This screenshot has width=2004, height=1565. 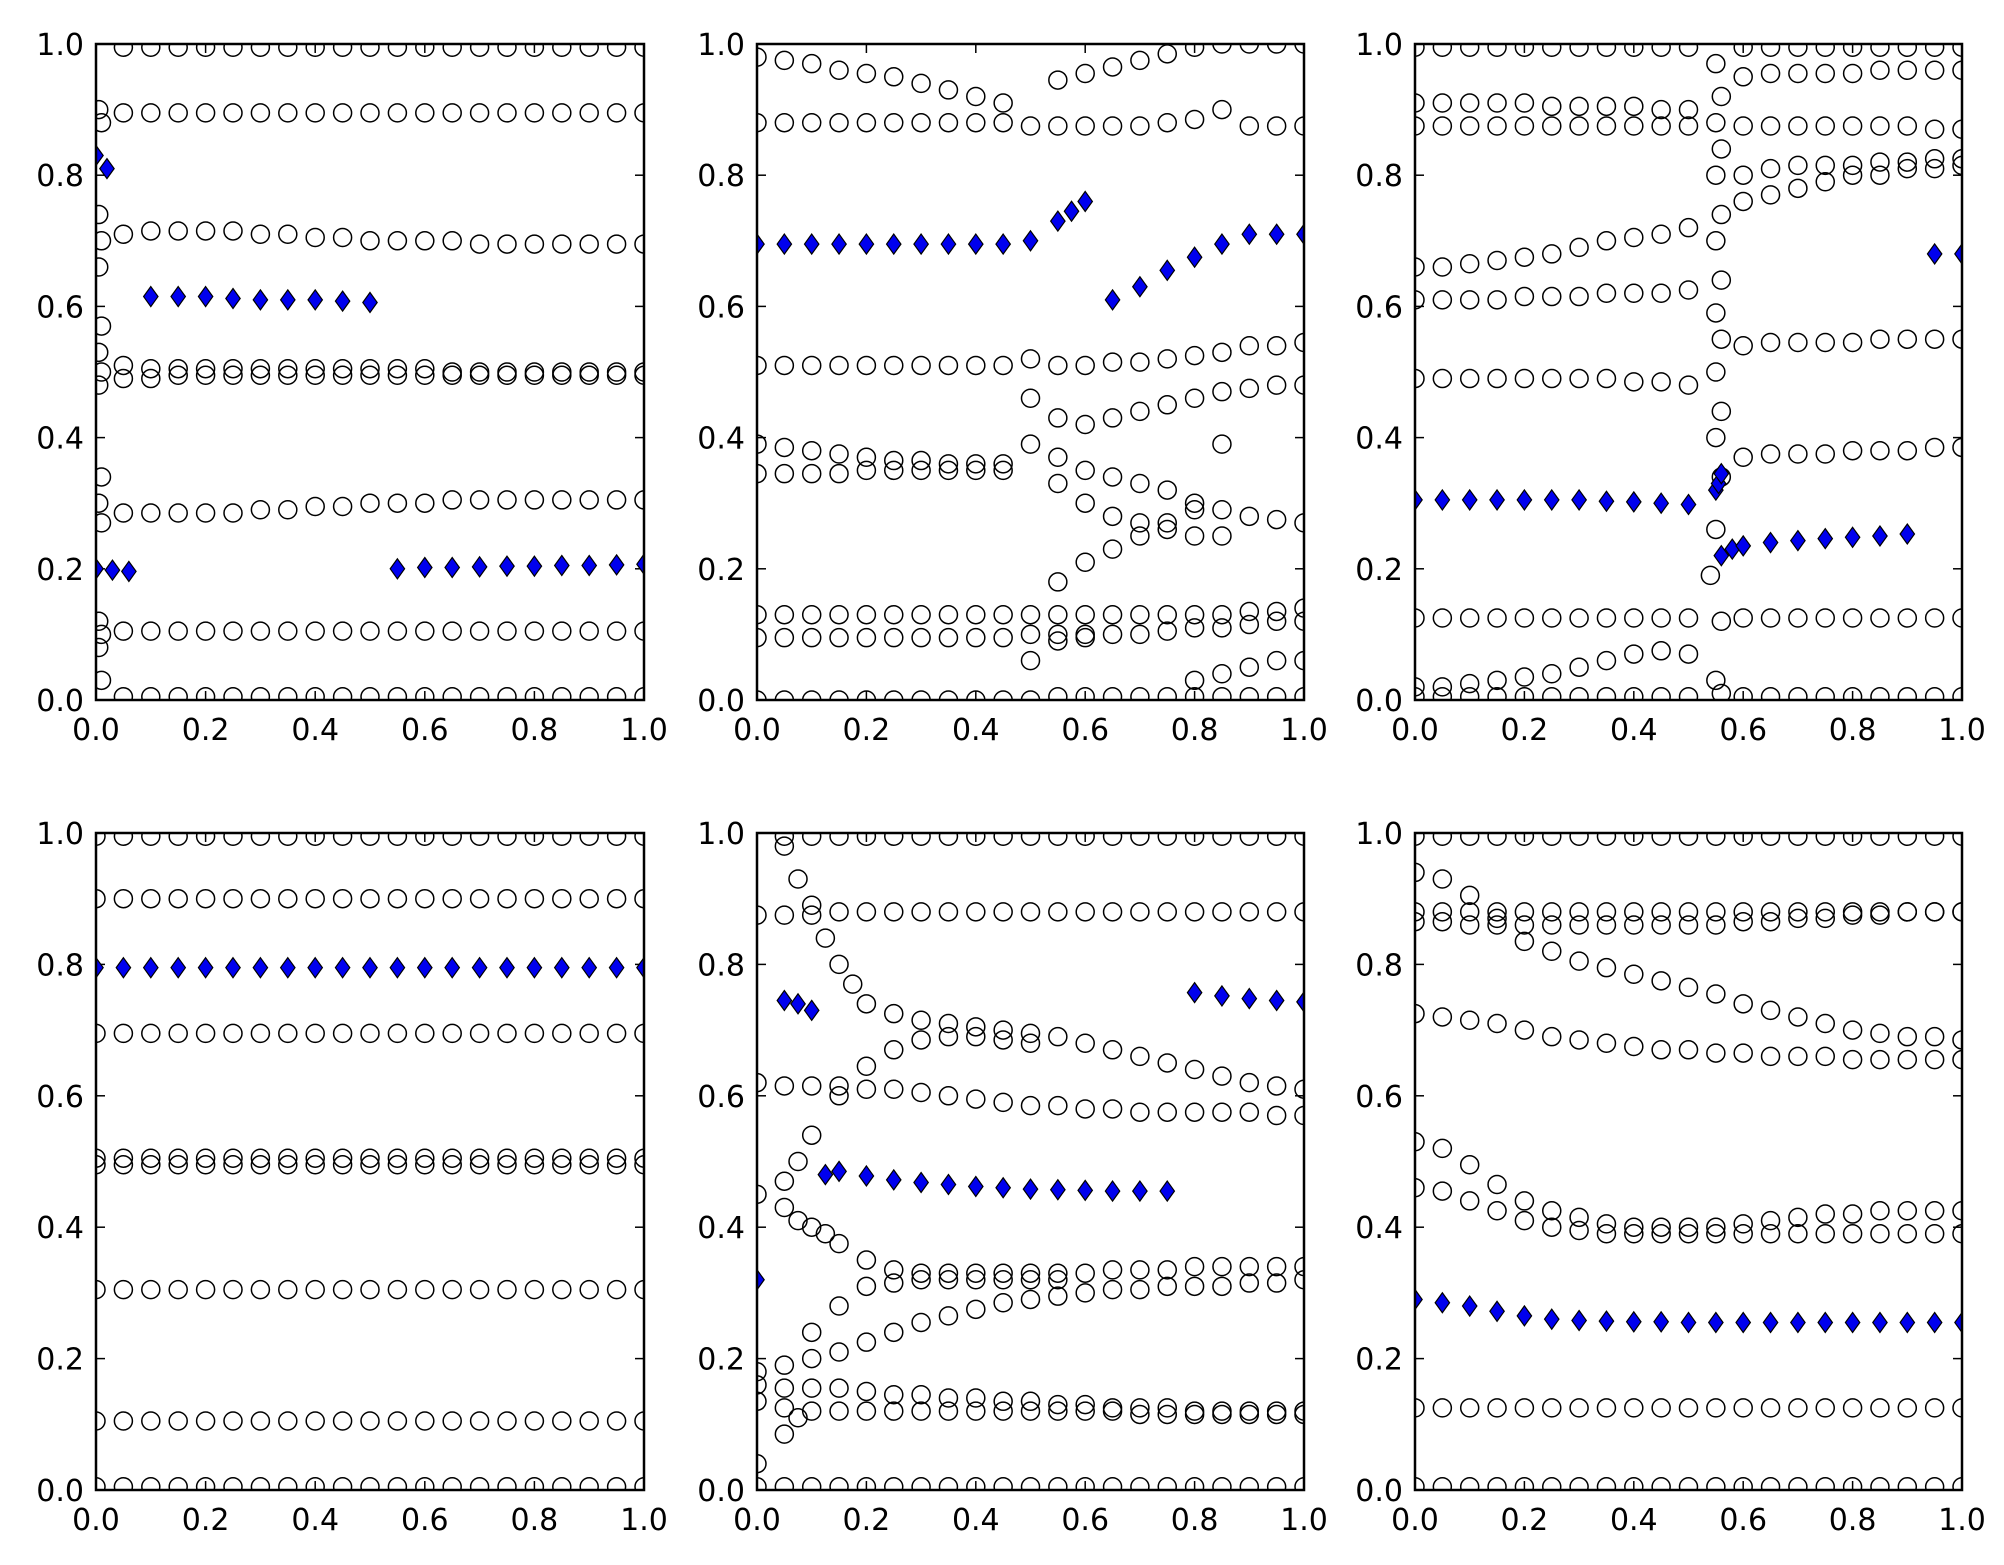 What do you see at coordinates (1962, 1520) in the screenshot?
I see `x-tick-label: 1.0` at bounding box center [1962, 1520].